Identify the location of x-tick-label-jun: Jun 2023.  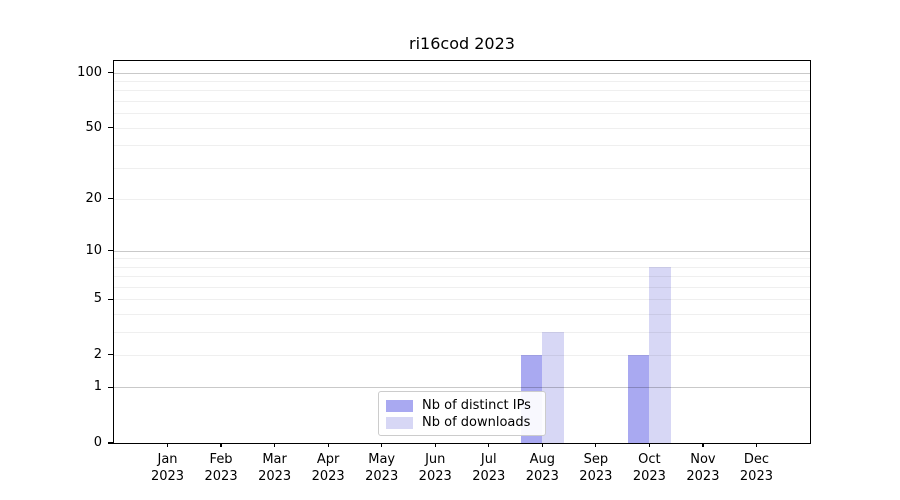
(435, 468).